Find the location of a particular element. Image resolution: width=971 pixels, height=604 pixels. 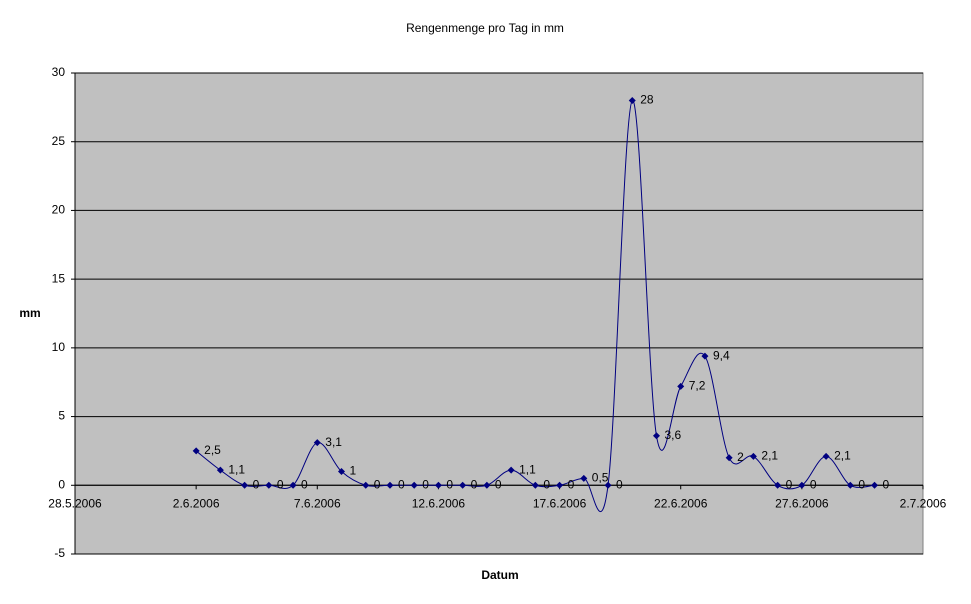

data-label: 0,5 is located at coordinates (600, 478).